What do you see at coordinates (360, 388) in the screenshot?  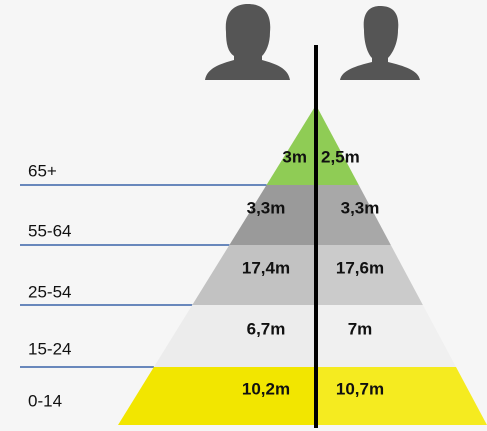 I see `male-value: 10,7m` at bounding box center [360, 388].